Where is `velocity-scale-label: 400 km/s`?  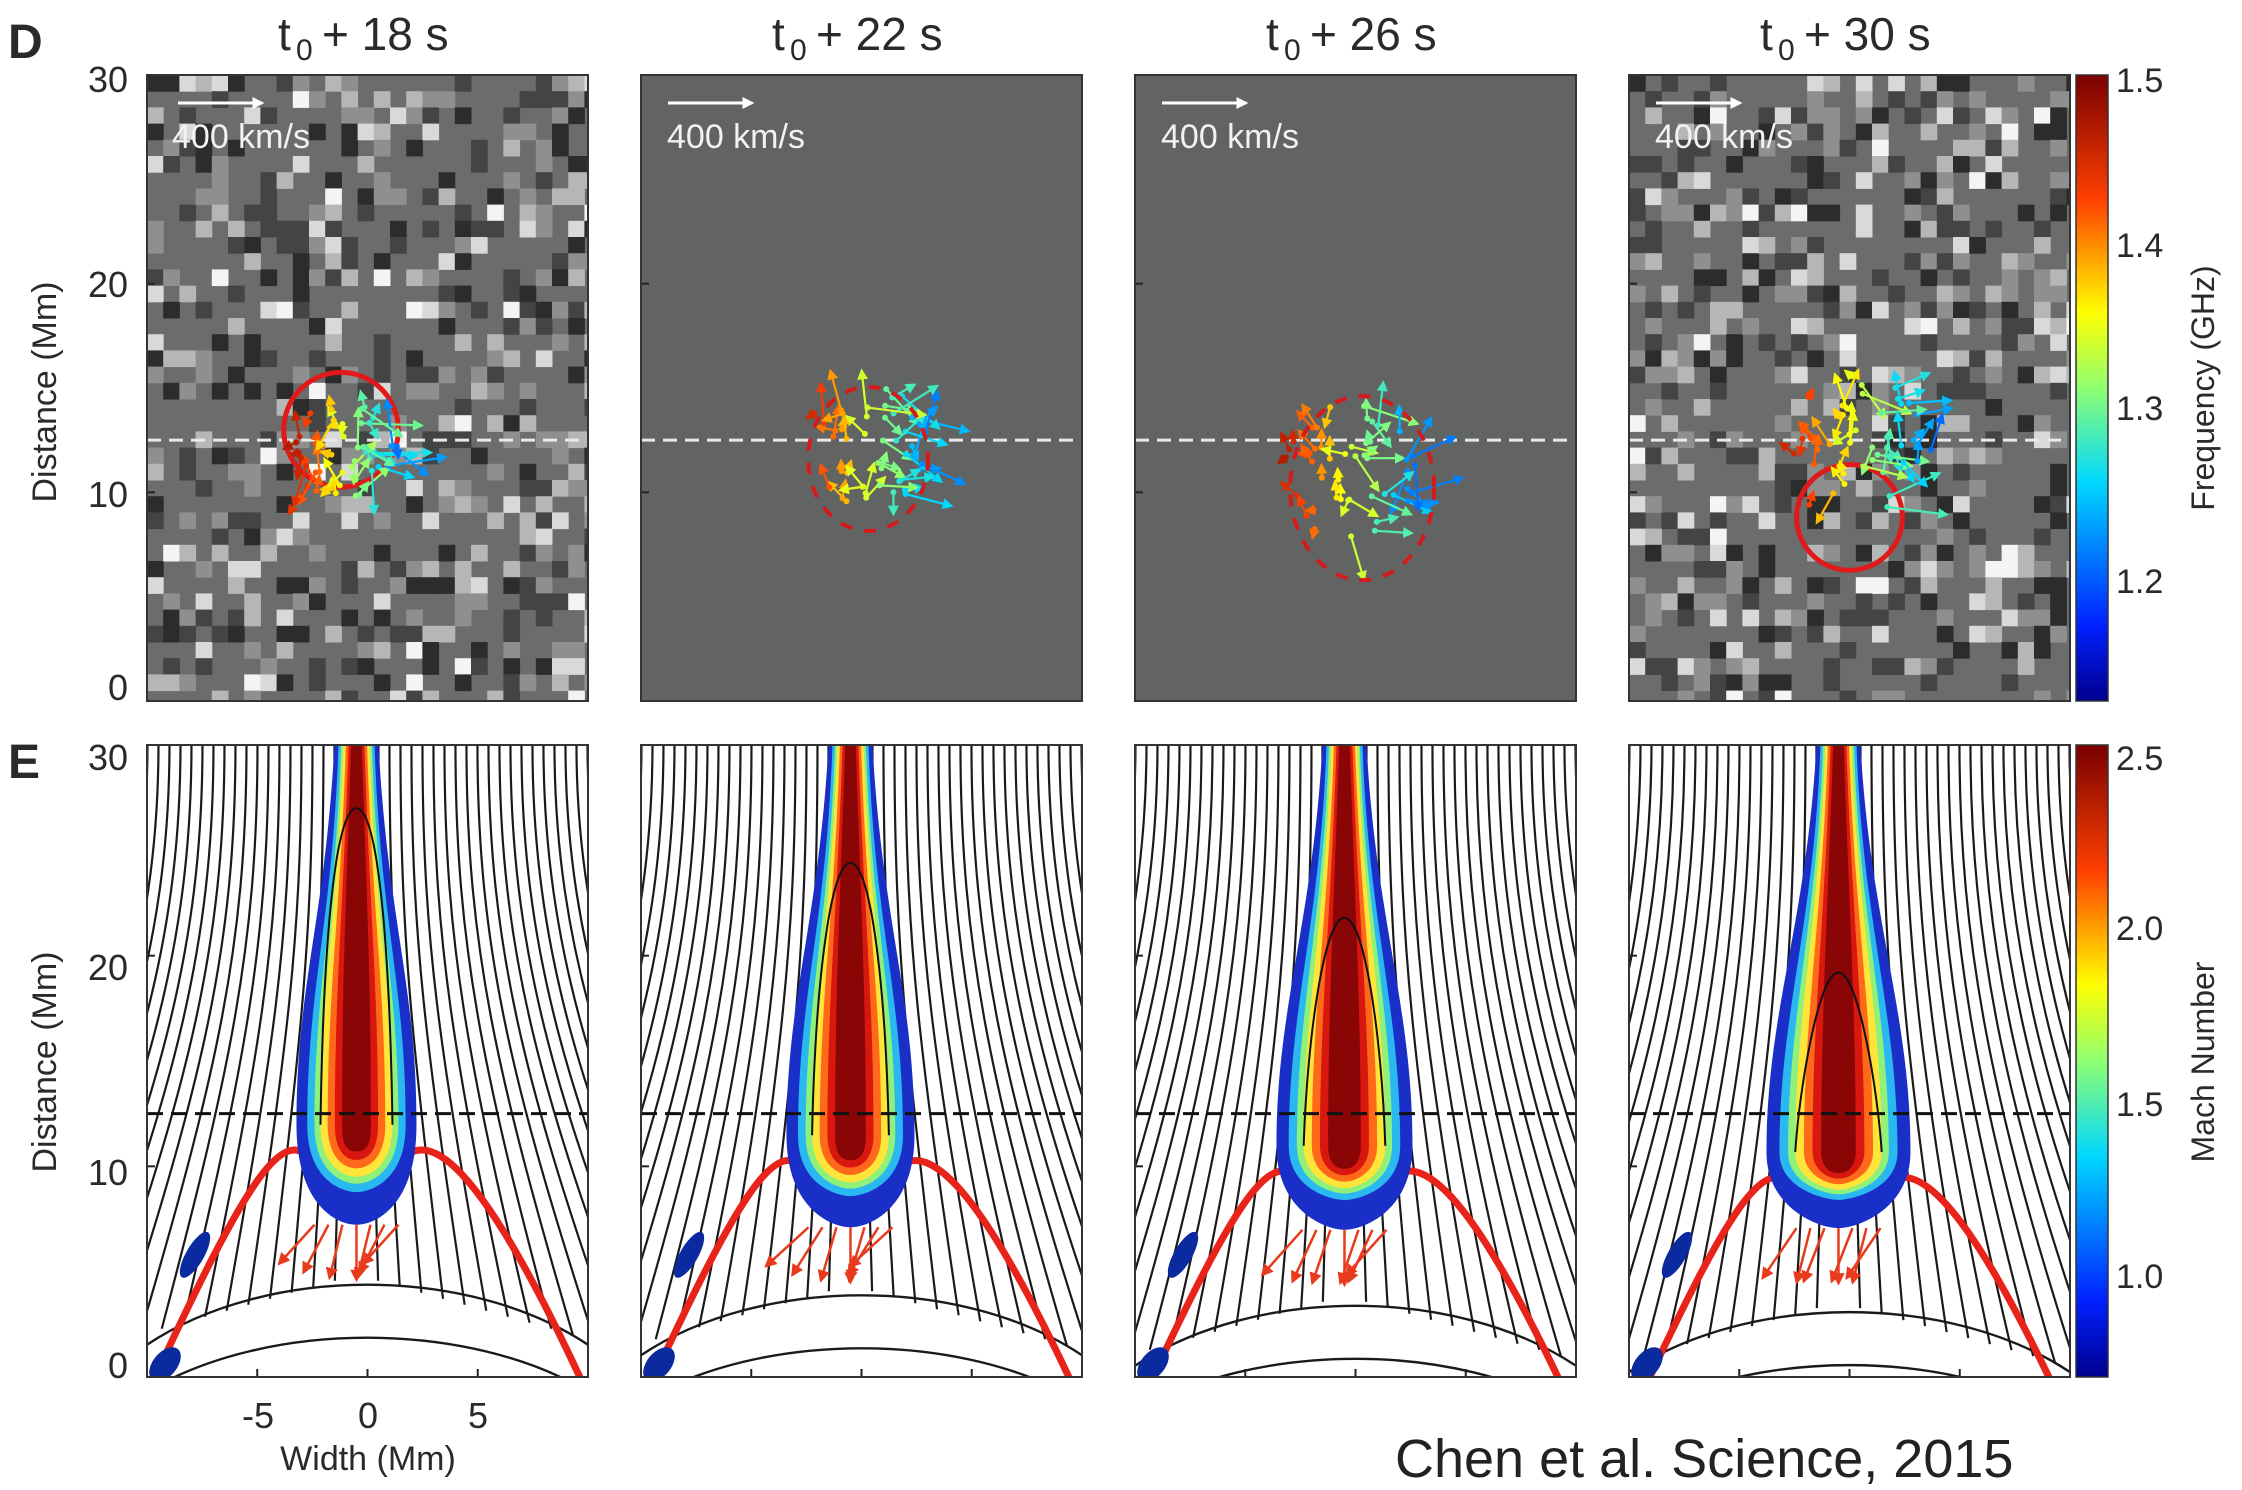
velocity-scale-label: 400 km/s is located at coordinates (736, 137).